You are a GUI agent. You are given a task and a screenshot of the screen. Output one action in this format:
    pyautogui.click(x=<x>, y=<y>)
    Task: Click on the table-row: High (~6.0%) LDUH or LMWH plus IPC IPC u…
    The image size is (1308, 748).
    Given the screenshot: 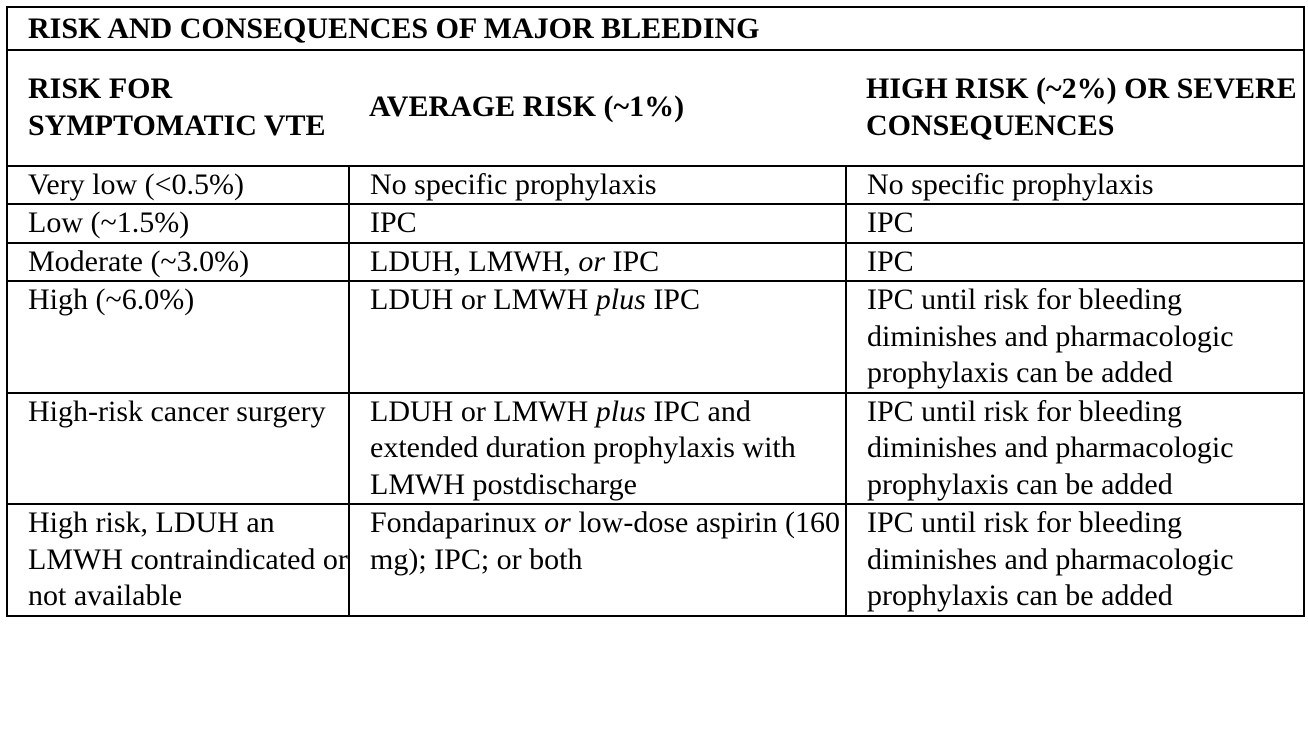 What is the action you would take?
    pyautogui.click(x=655, y=337)
    